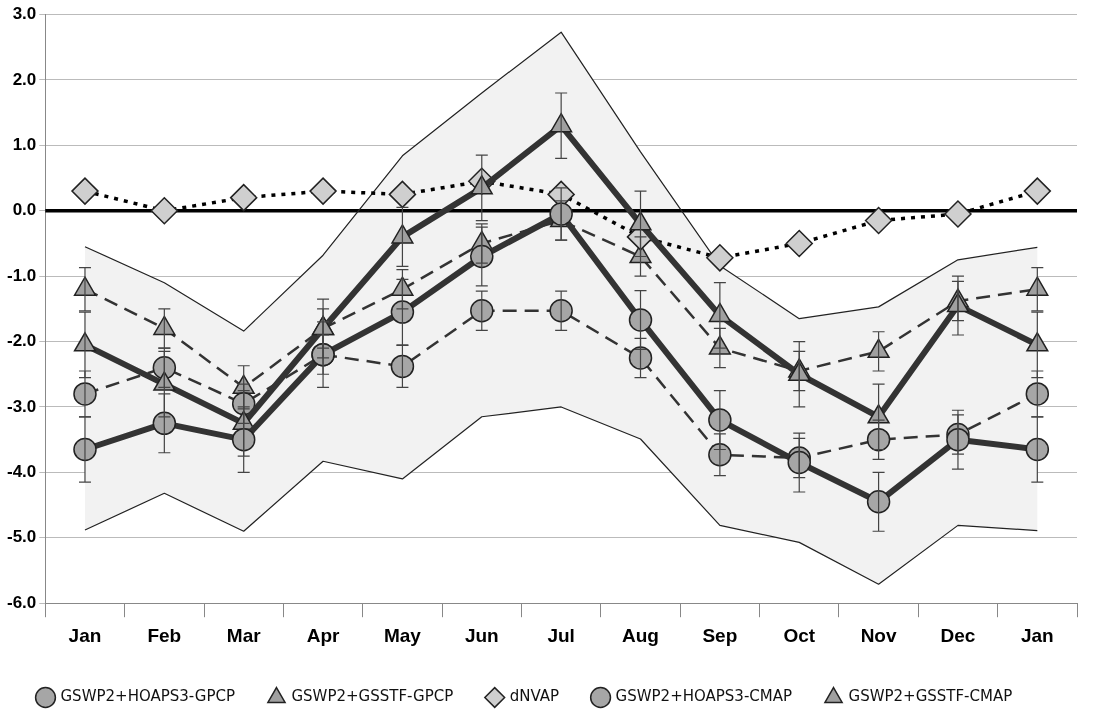  I want to click on y-tick-label: 3.0, so click(24, 14).